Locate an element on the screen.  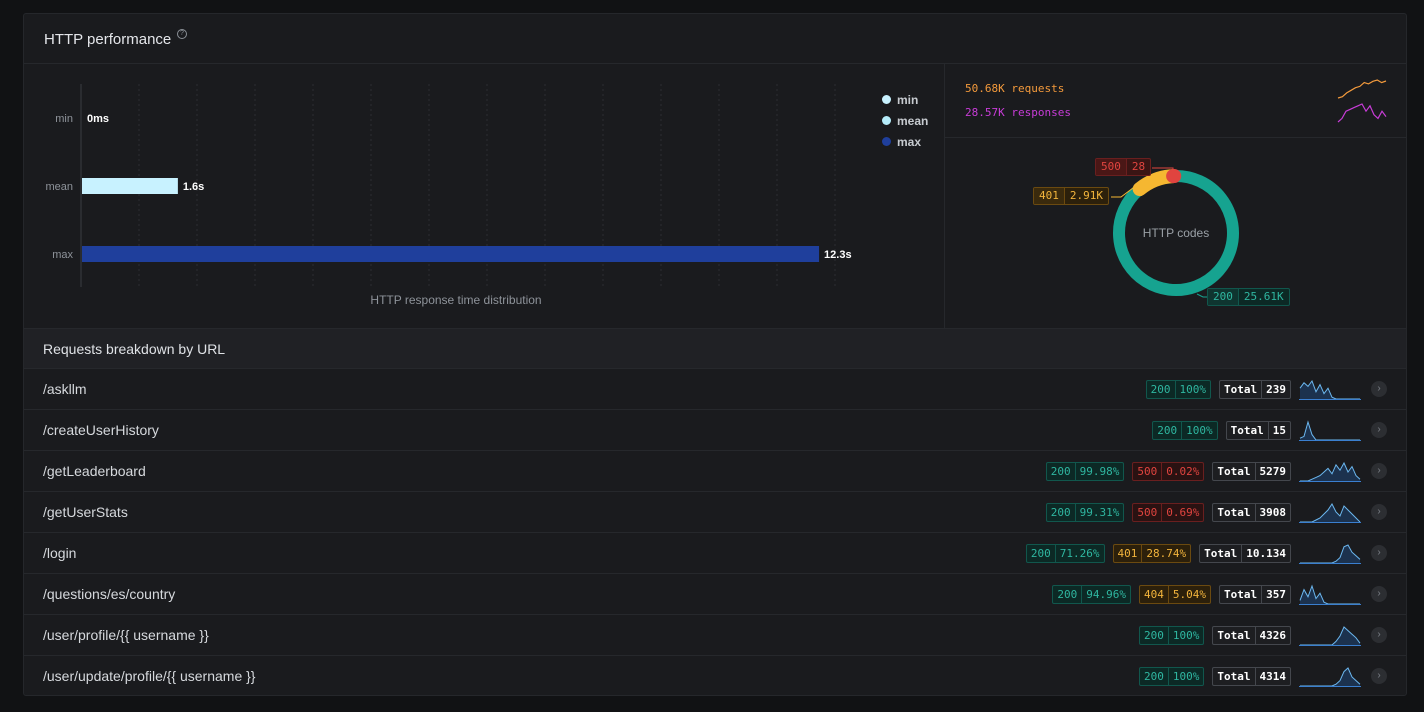
bar-mean is located at coordinates (130, 186).